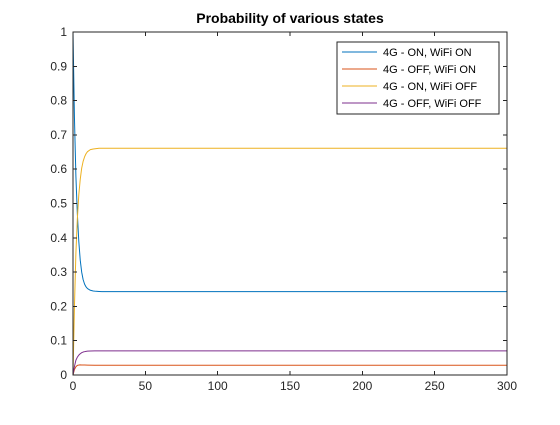 The width and height of the screenshot is (560, 425). I want to click on x-tick-label: 50, so click(146, 386).